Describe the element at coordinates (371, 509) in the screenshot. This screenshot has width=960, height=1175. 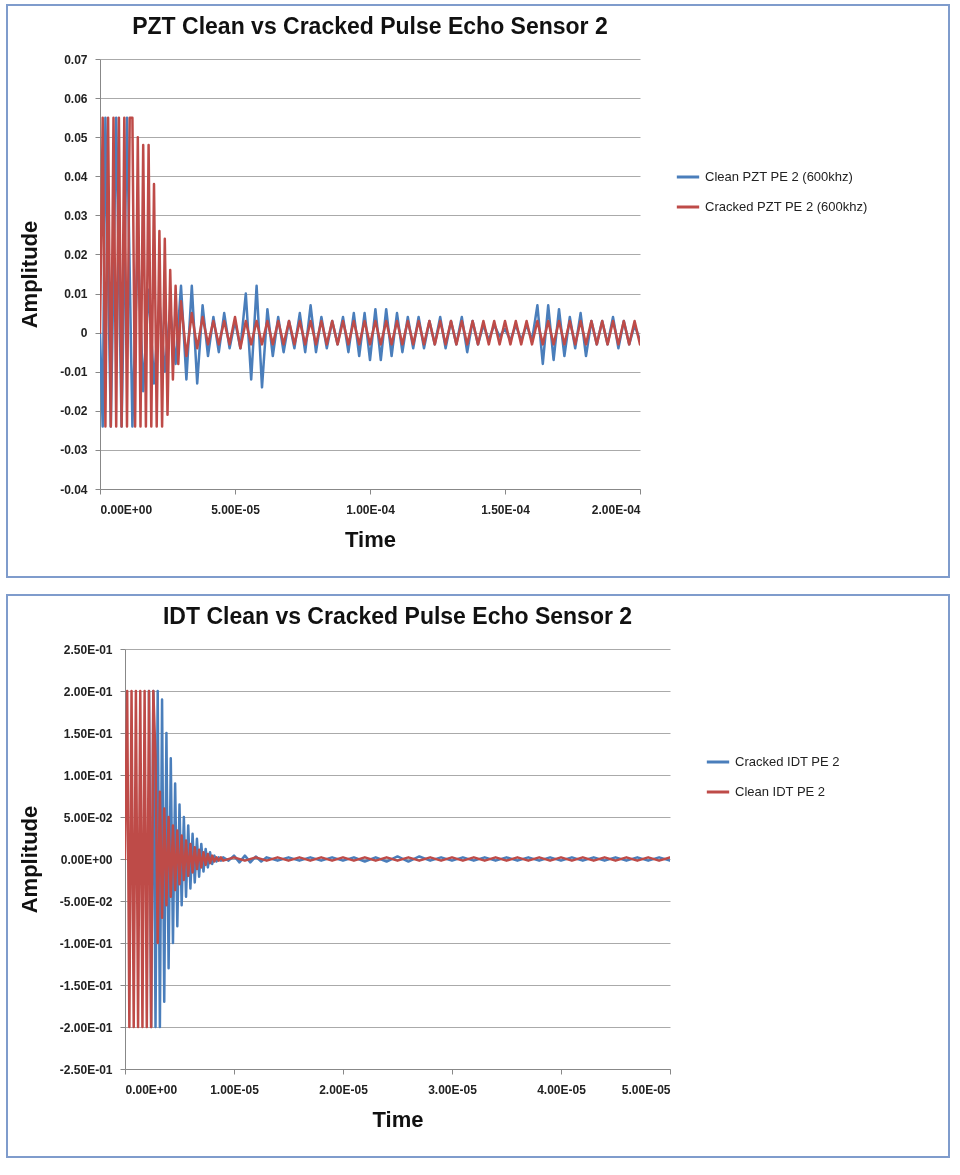
I see `x-tick-label: 1.00E-04` at that location.